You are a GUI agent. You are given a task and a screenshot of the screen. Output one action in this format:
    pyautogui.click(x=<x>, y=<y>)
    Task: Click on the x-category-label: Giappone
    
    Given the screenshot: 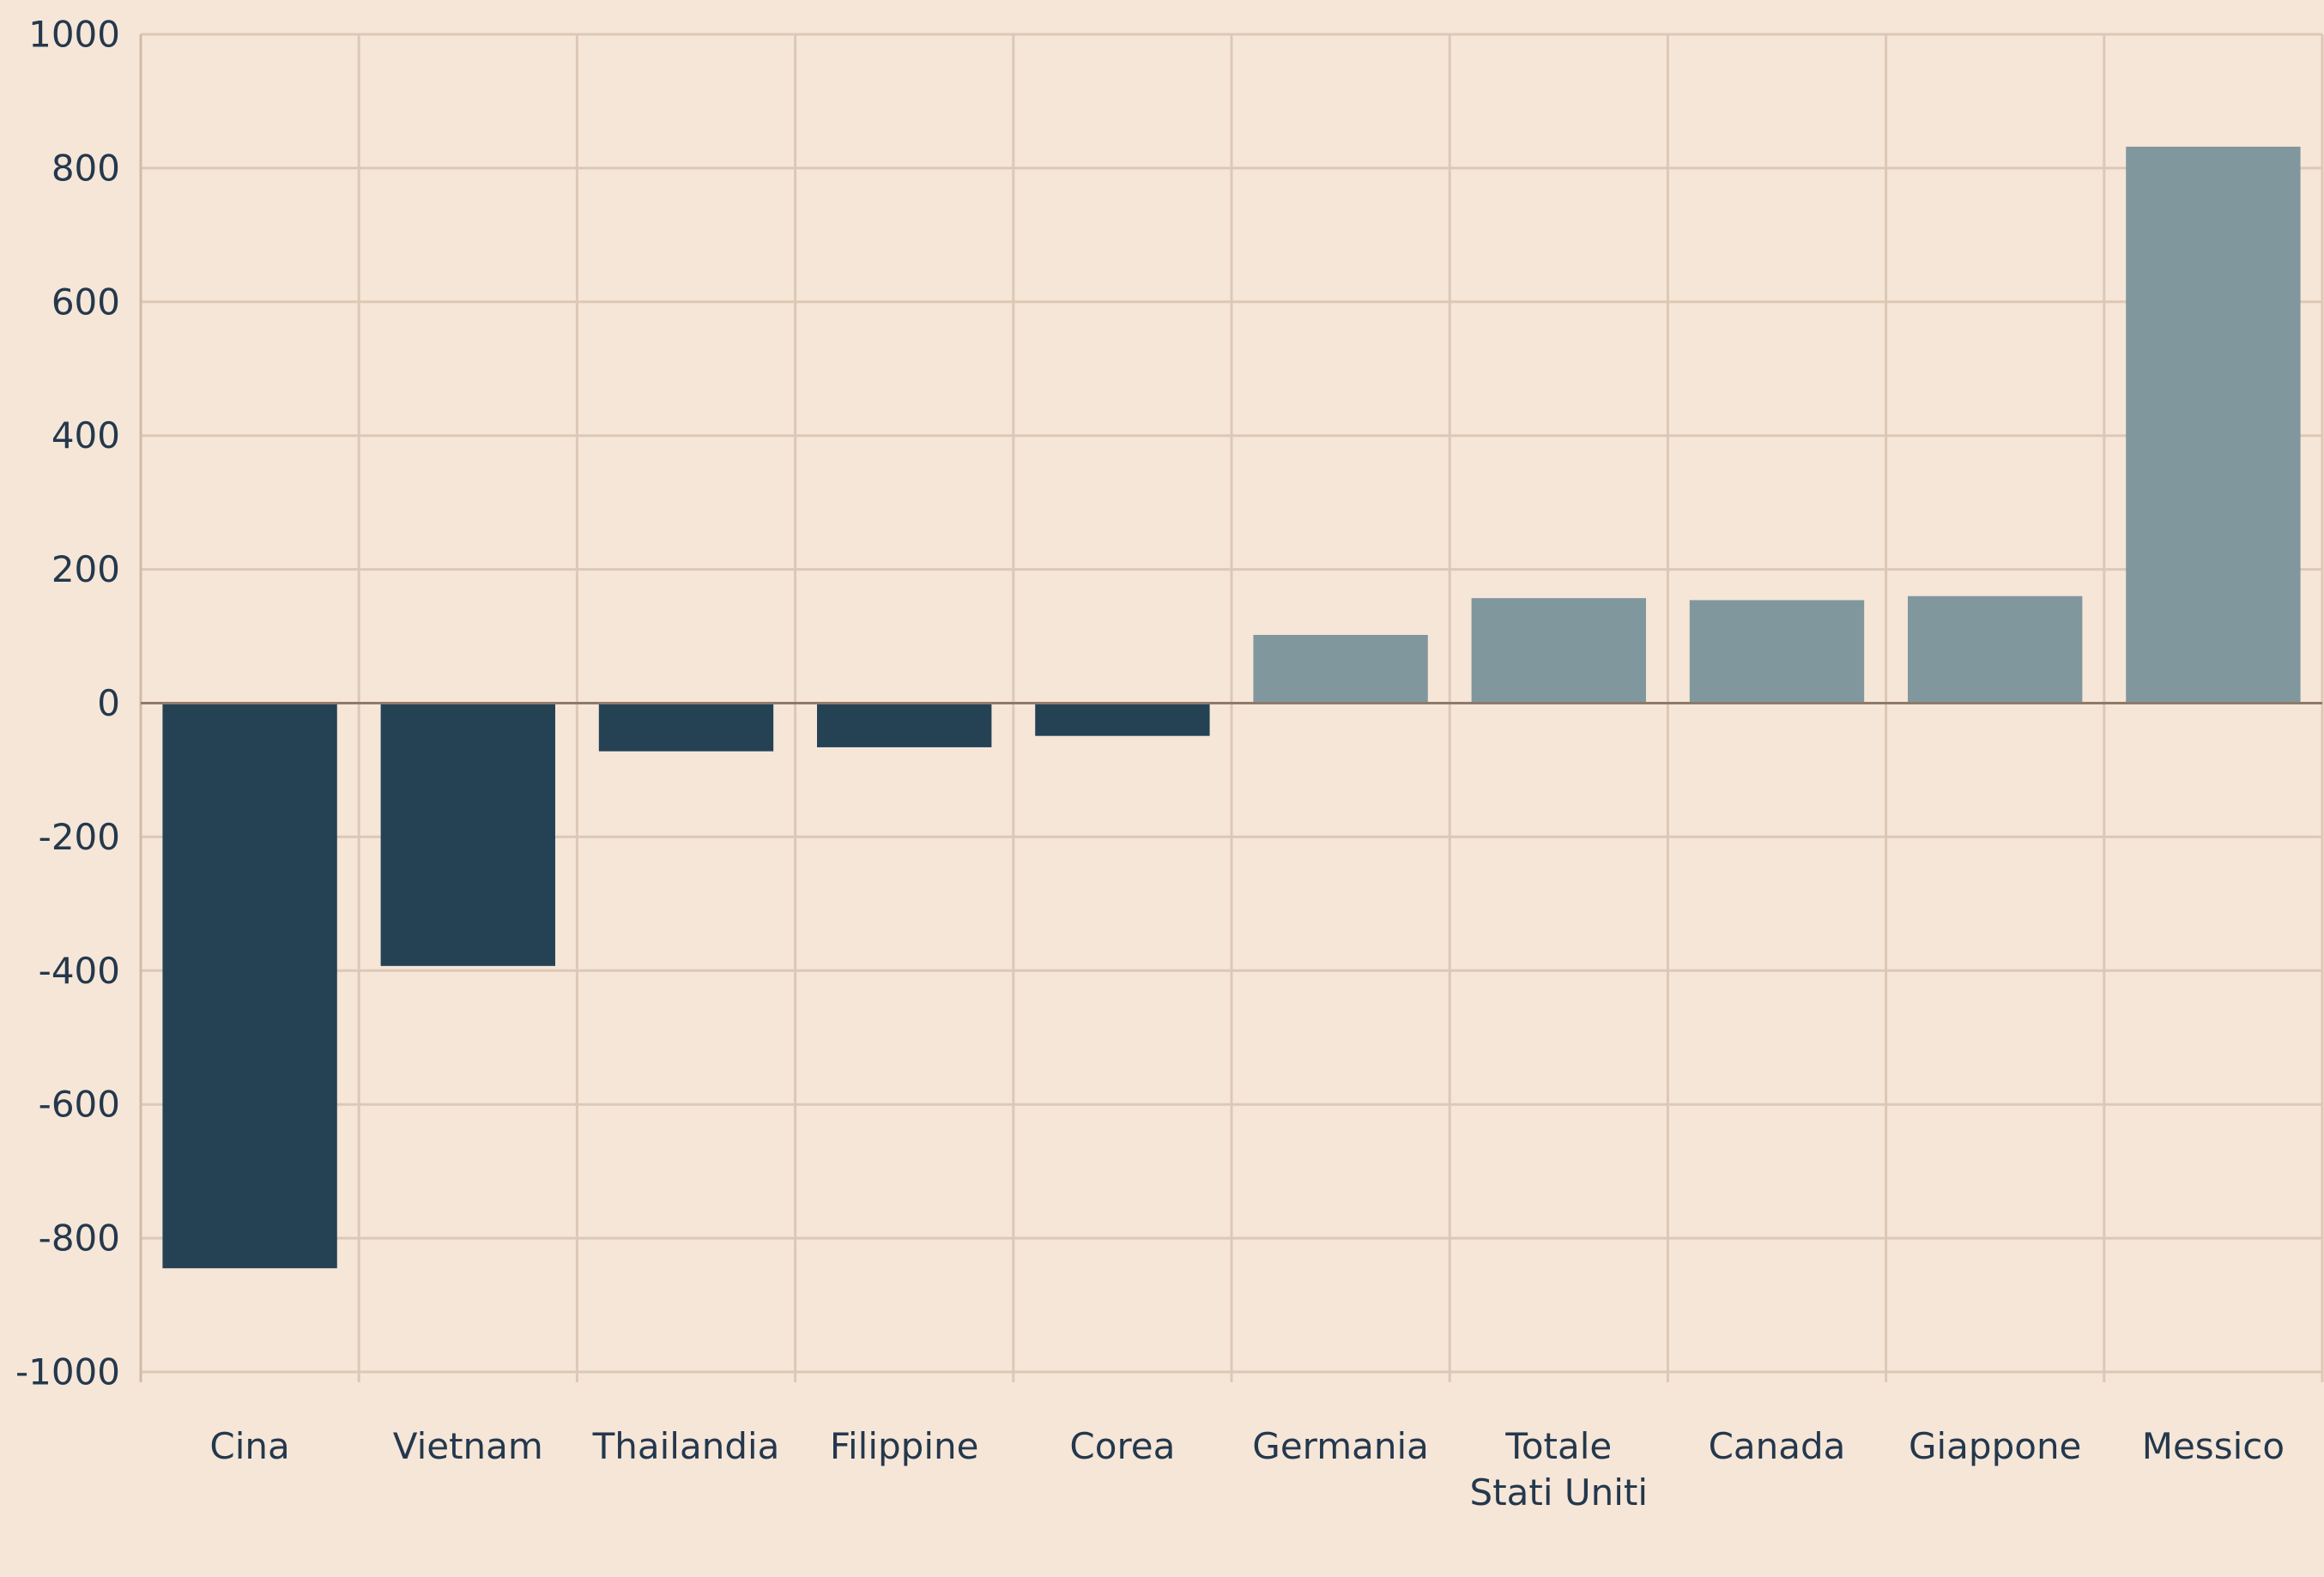 What is the action you would take?
    pyautogui.click(x=1995, y=1446)
    